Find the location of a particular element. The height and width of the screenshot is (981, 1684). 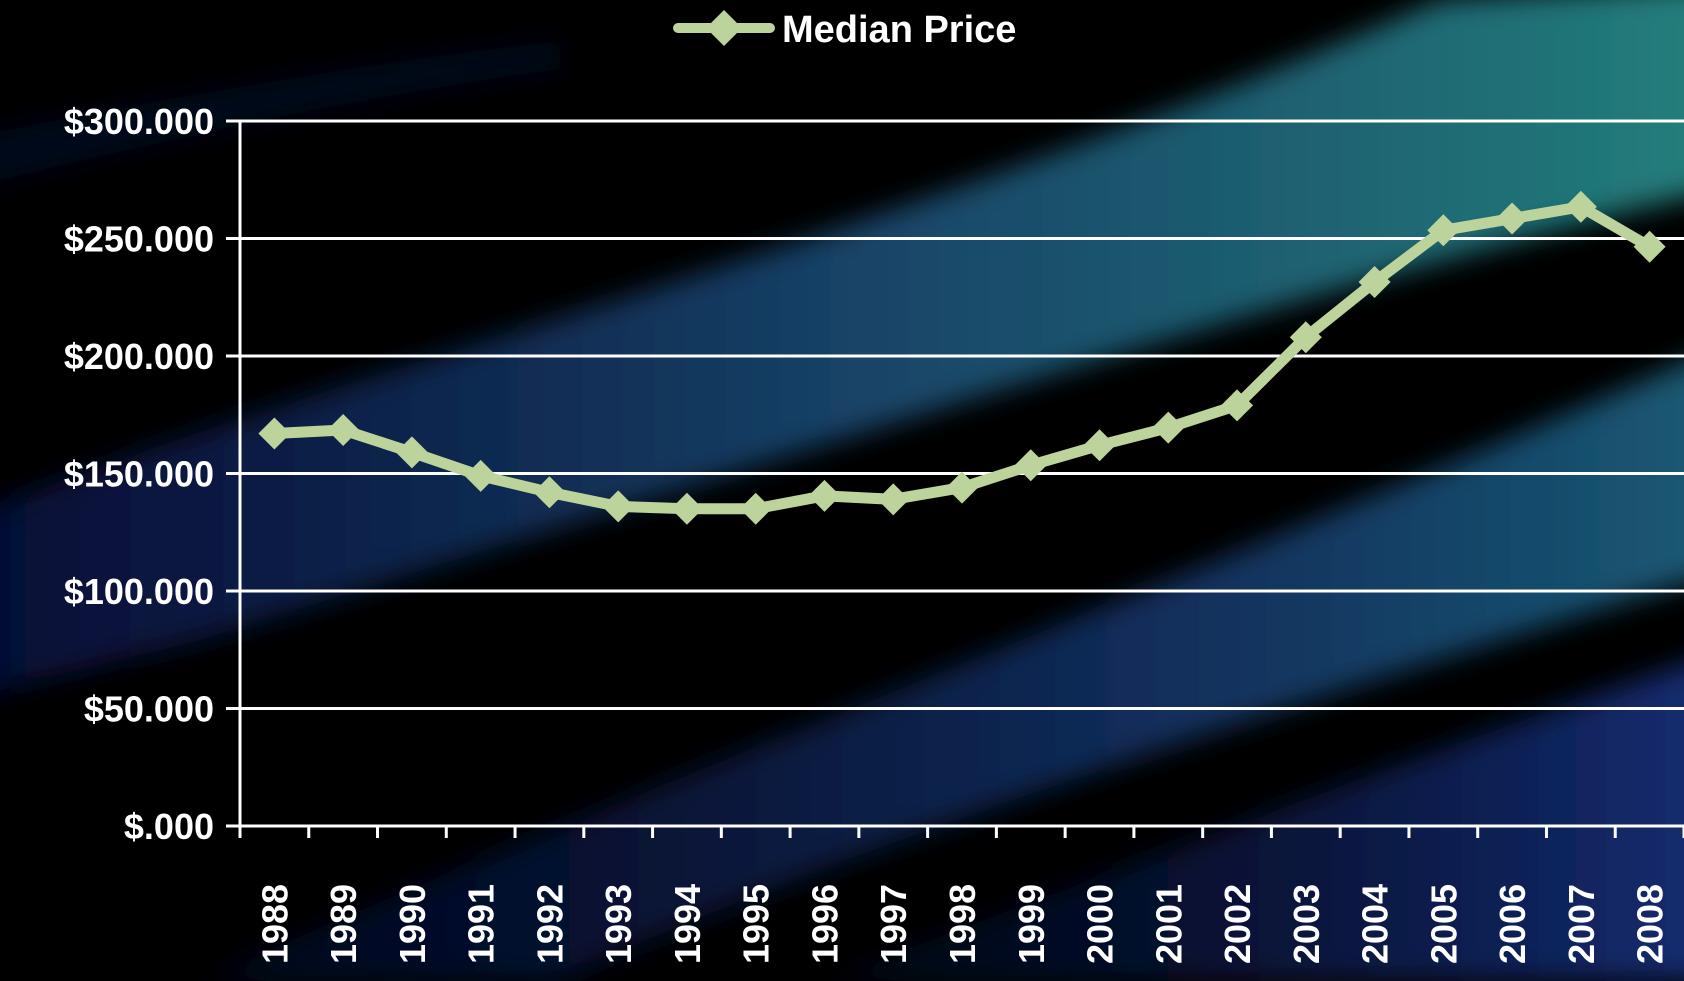

y-tick-label-4: $200.000 is located at coordinates (139, 356).